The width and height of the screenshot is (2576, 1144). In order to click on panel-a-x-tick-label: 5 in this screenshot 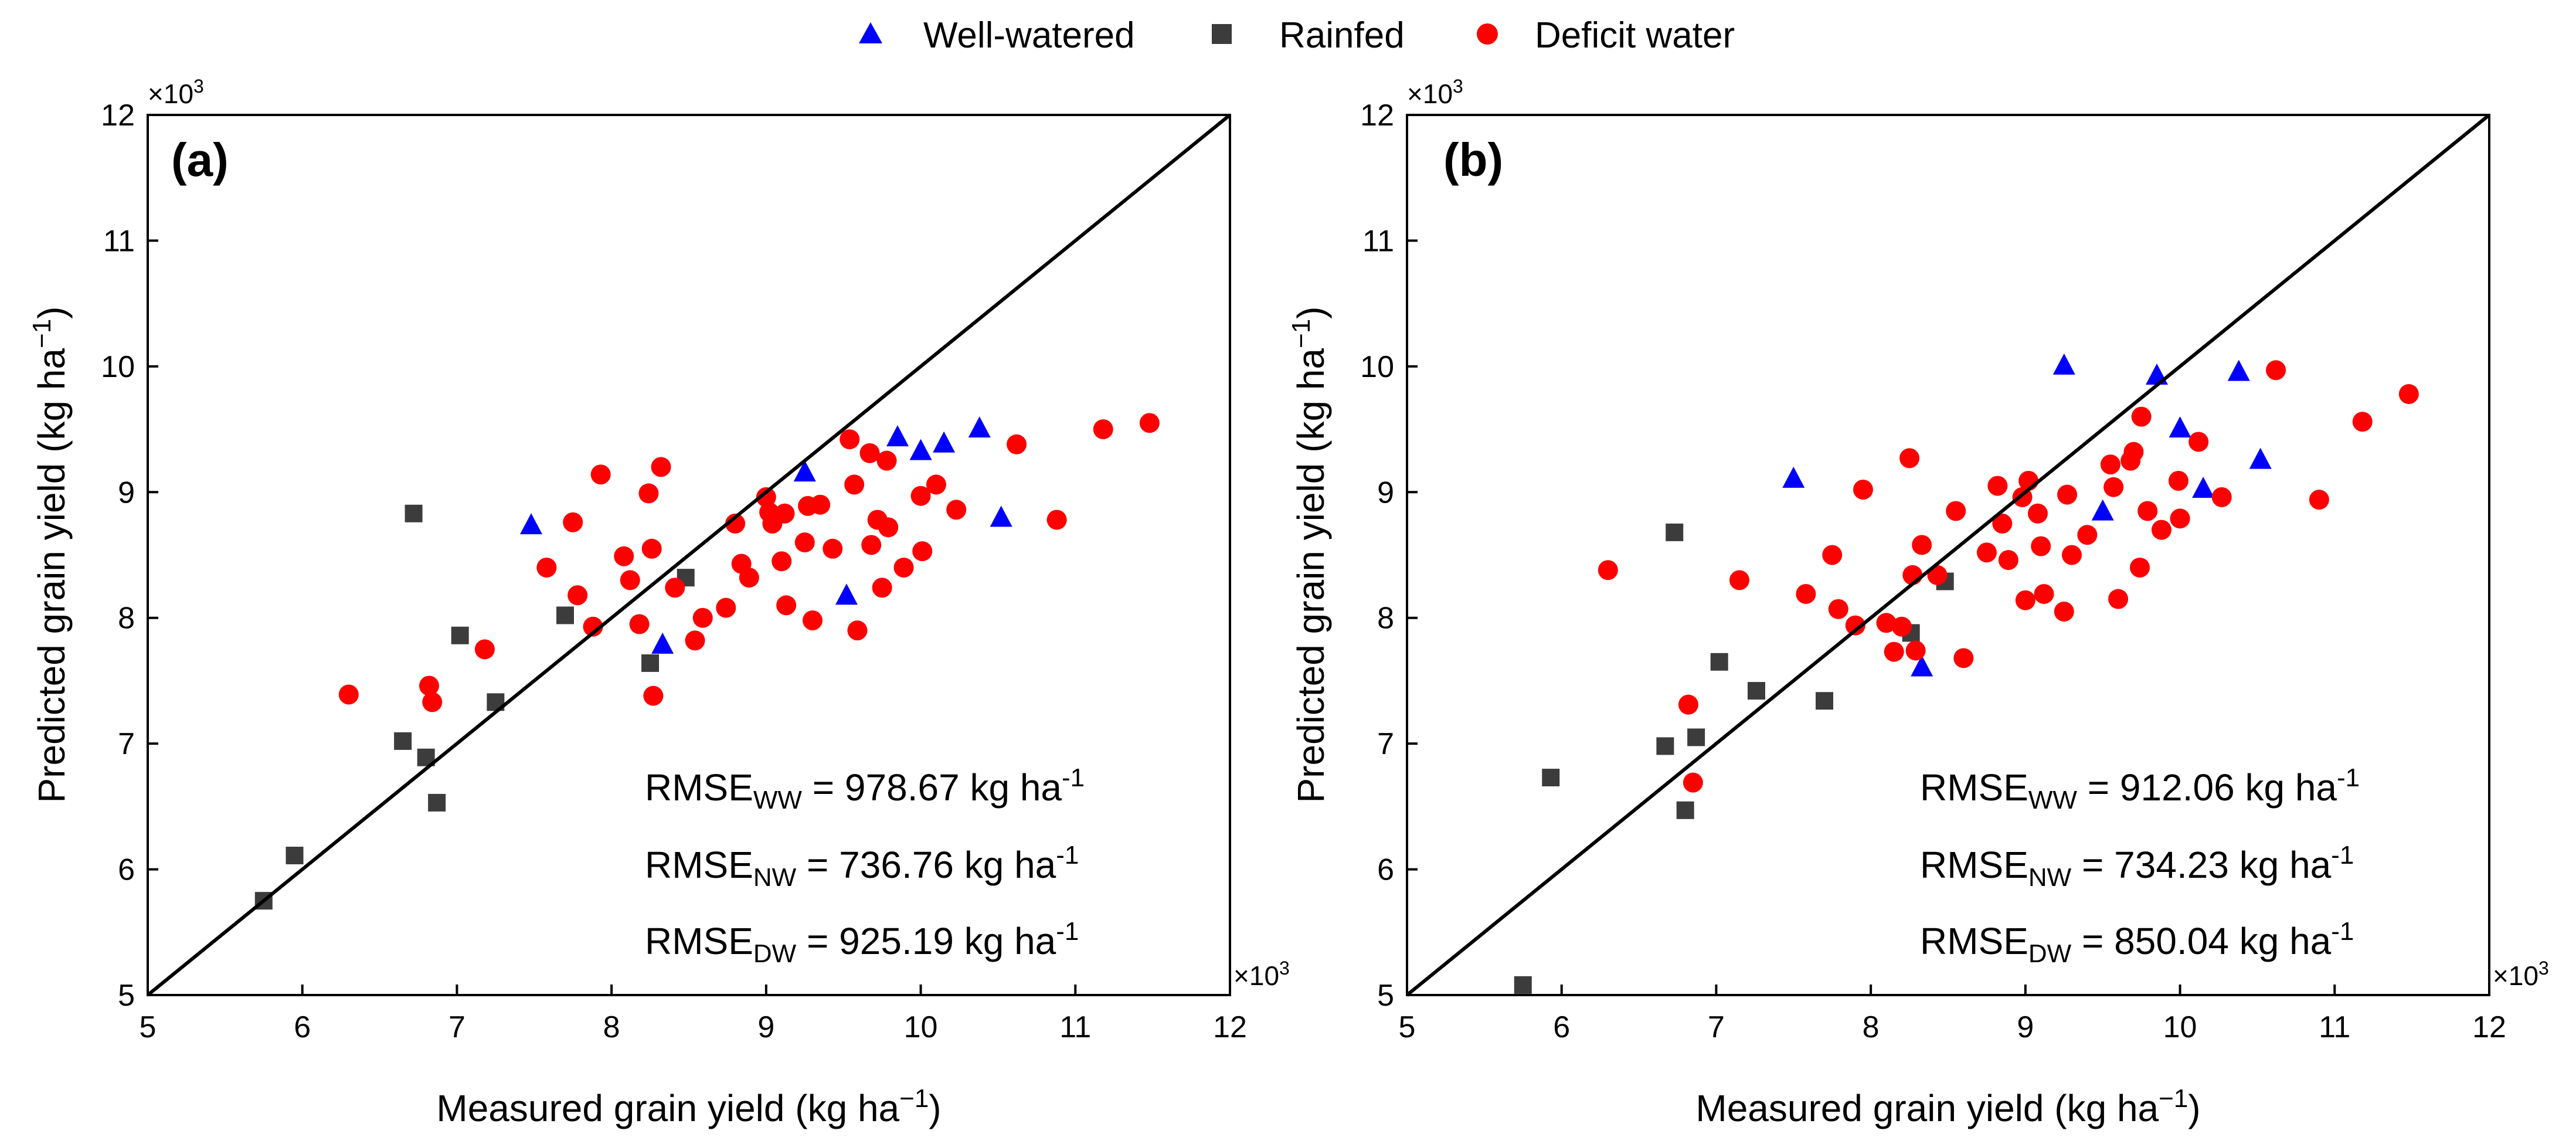, I will do `click(149, 1027)`.